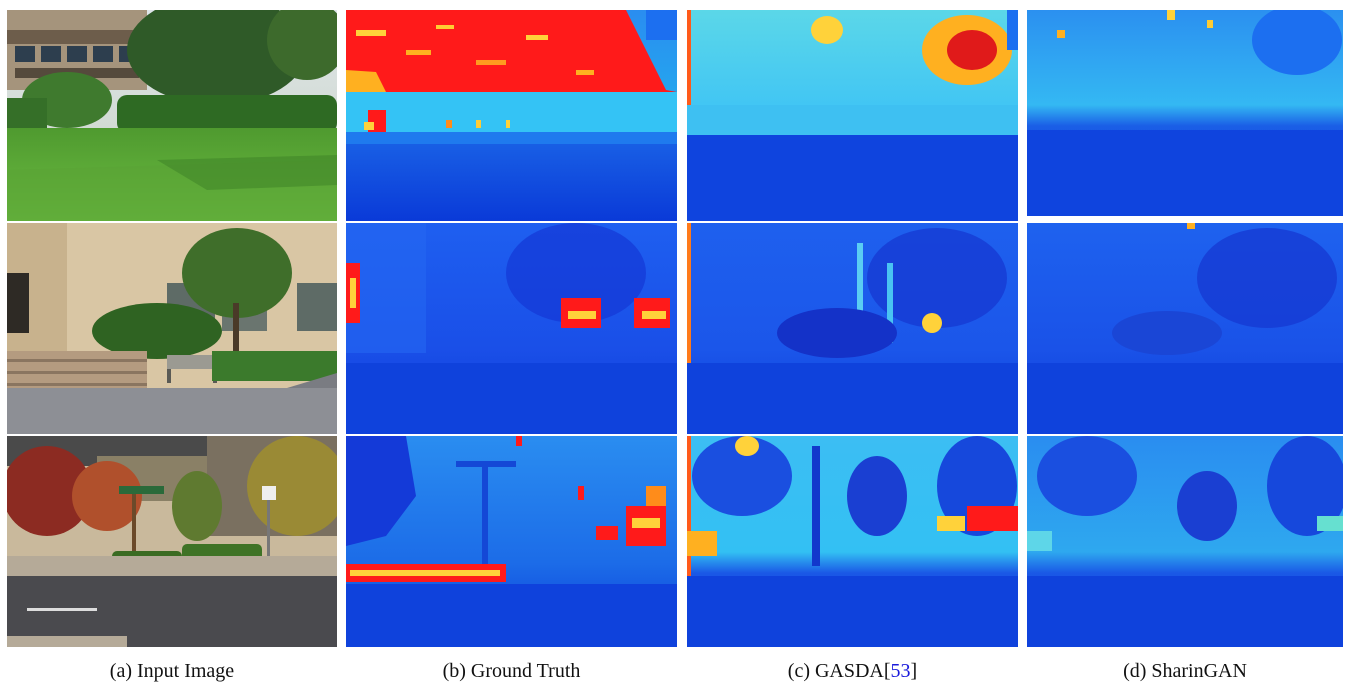 The height and width of the screenshot is (692, 1348). I want to click on caption-gasda-prefix: (c) GASDA[, so click(839, 671).